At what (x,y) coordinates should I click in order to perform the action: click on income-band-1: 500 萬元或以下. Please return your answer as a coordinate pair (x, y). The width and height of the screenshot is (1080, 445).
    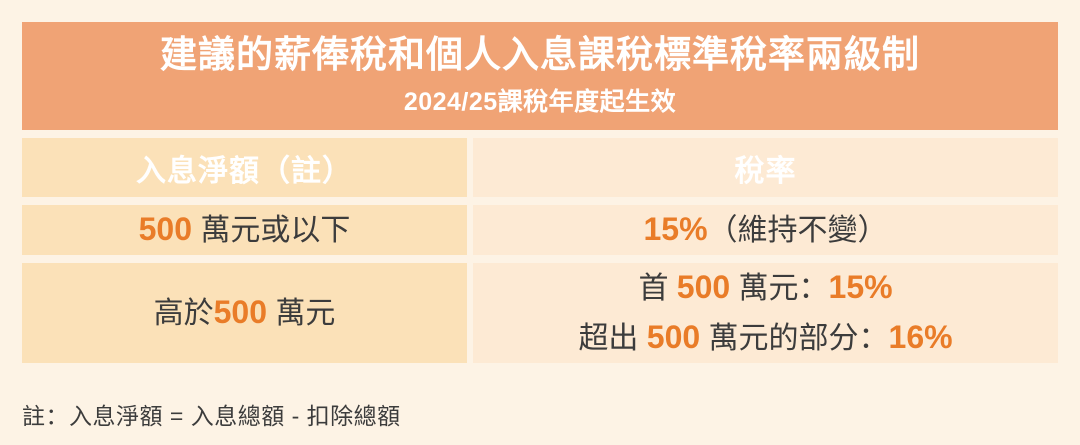
    Looking at the image, I should click on (245, 230).